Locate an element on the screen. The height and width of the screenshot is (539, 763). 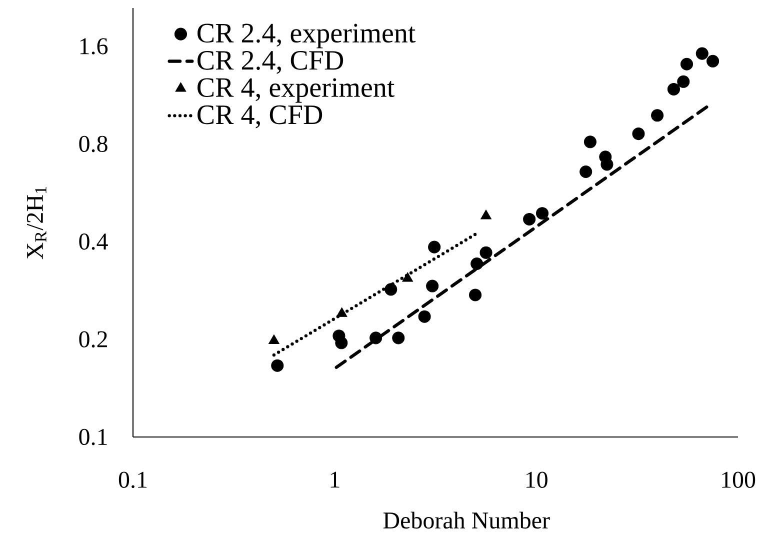
x-tick-label: 1 is located at coordinates (335, 480).